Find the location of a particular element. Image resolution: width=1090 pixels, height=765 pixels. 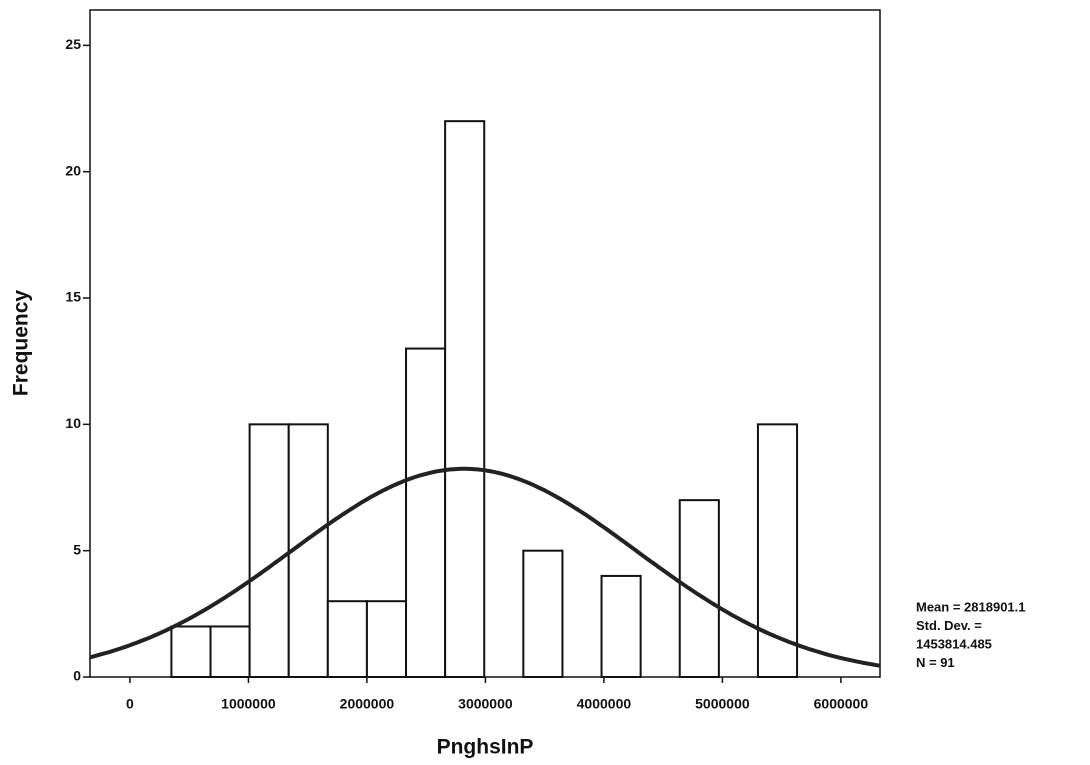

x-tick-label: 5000000 is located at coordinates (722, 704).